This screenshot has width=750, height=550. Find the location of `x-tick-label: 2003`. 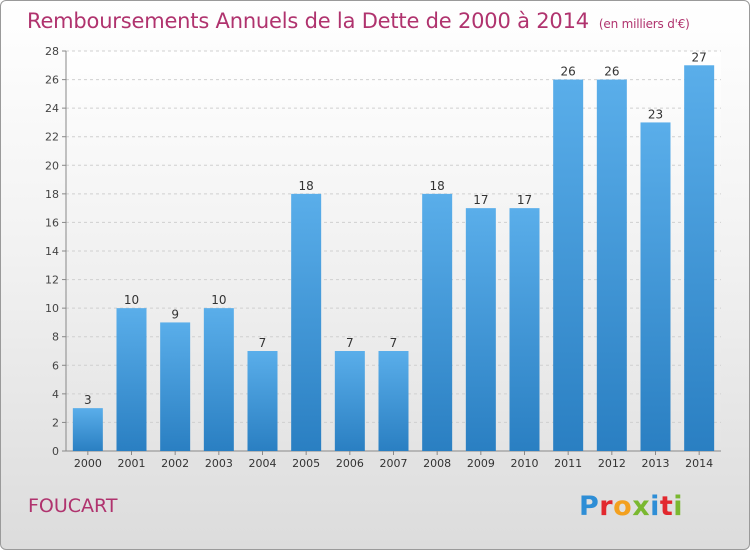

x-tick-label: 2003 is located at coordinates (219, 463).